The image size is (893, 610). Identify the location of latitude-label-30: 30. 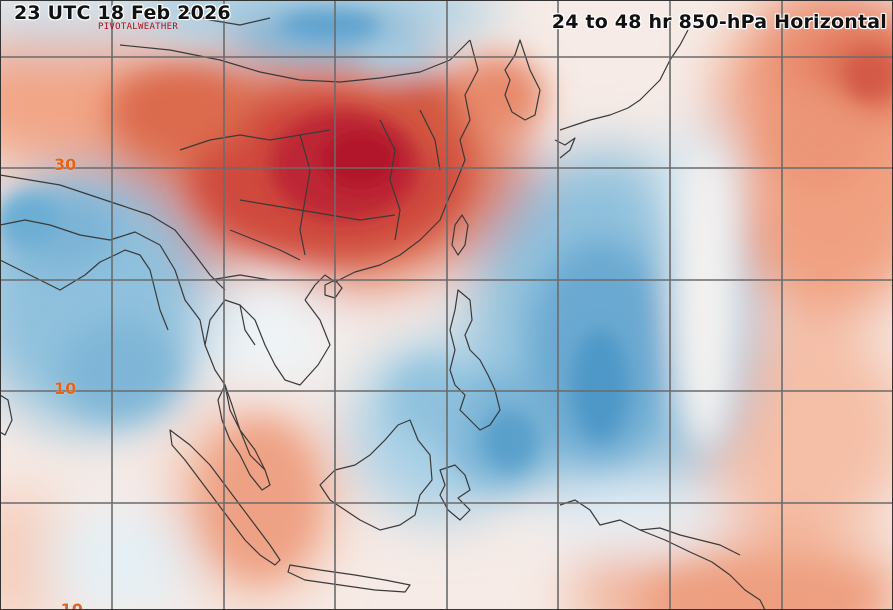
(65, 164).